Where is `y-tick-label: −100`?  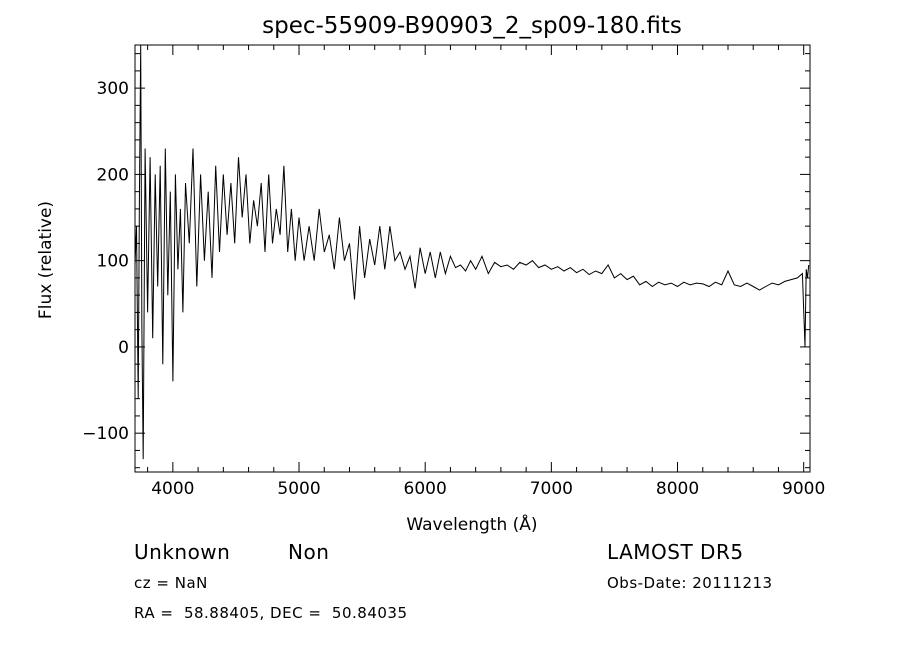
y-tick-label: −100 is located at coordinates (105, 434).